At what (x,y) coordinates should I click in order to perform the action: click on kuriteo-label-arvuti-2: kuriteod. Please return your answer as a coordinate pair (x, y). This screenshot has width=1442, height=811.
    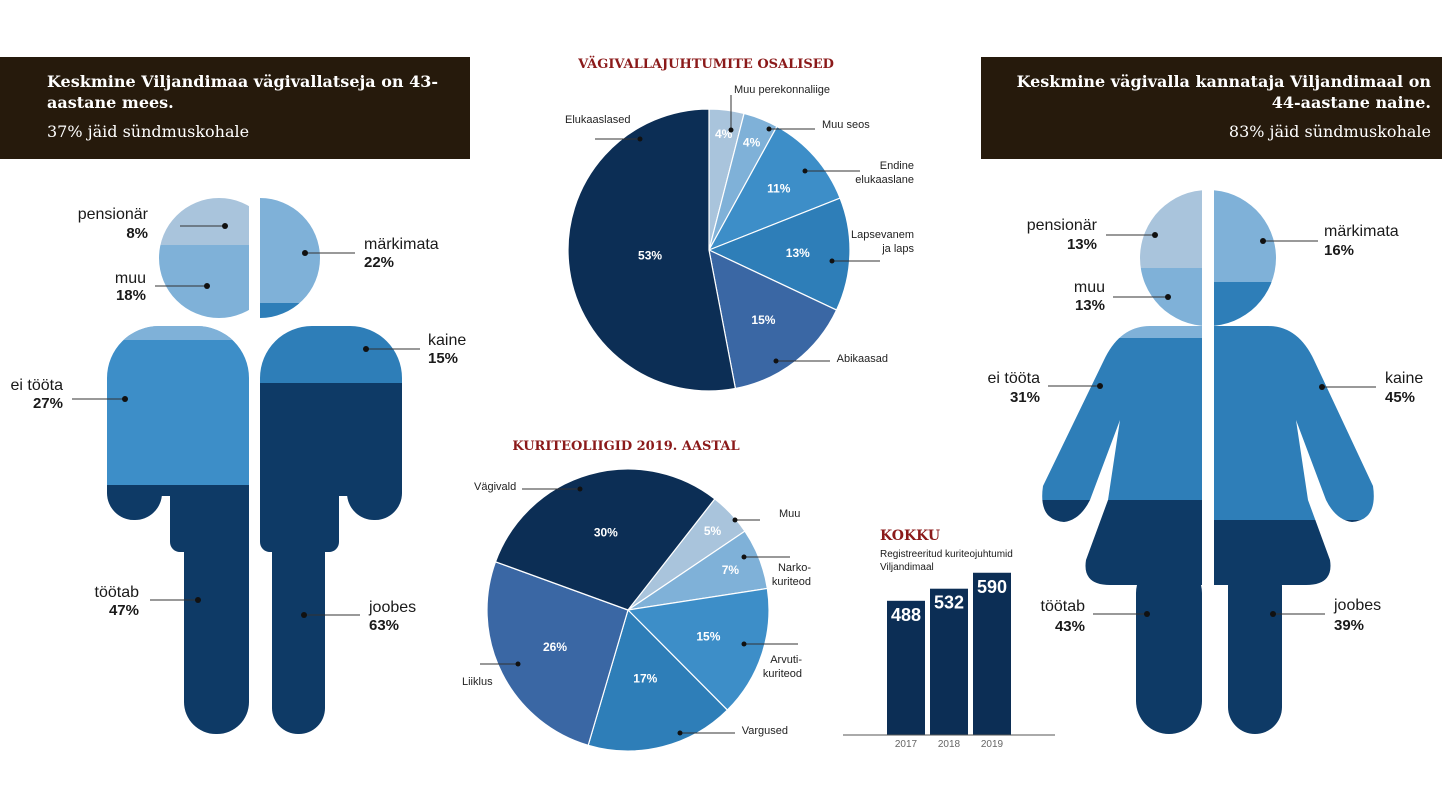
    Looking at the image, I should click on (782, 674).